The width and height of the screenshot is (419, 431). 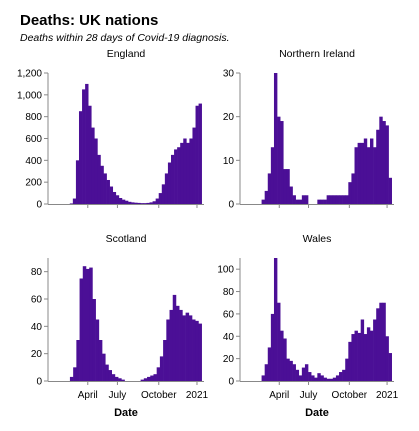 I want to click on x-axis-title: Date, so click(x=126, y=413).